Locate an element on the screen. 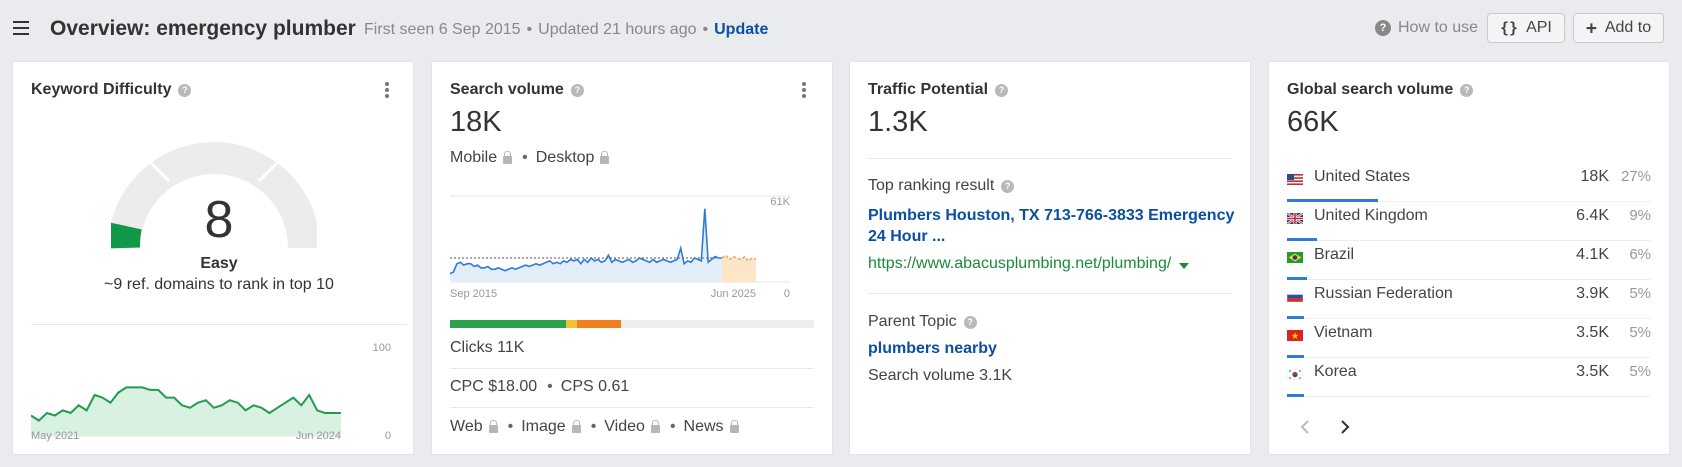 The height and width of the screenshot is (467, 1682). uk-flag-icon is located at coordinates (1295, 218).